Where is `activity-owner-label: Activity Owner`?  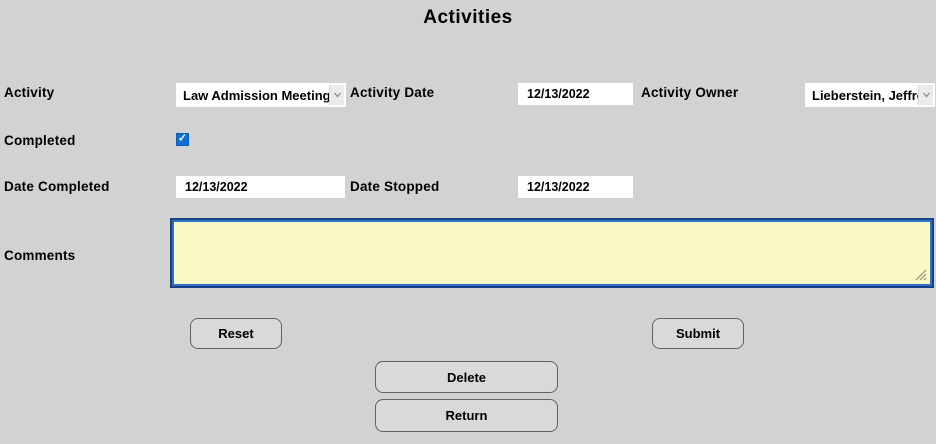
activity-owner-label: Activity Owner is located at coordinates (690, 92).